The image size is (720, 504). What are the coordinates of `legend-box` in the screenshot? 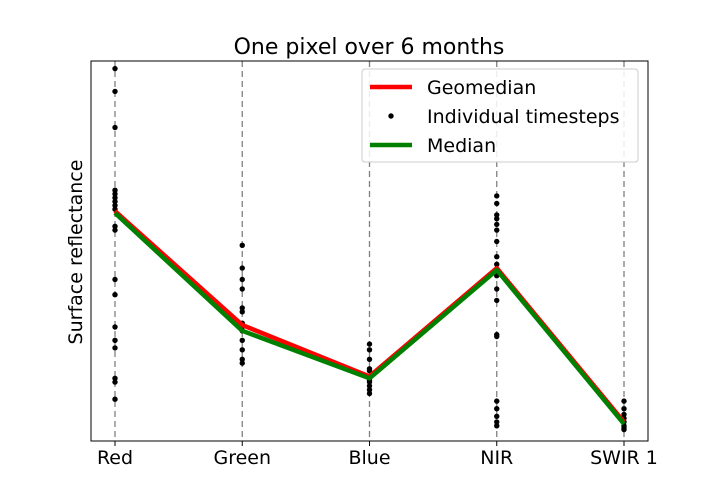 It's located at (500, 115).